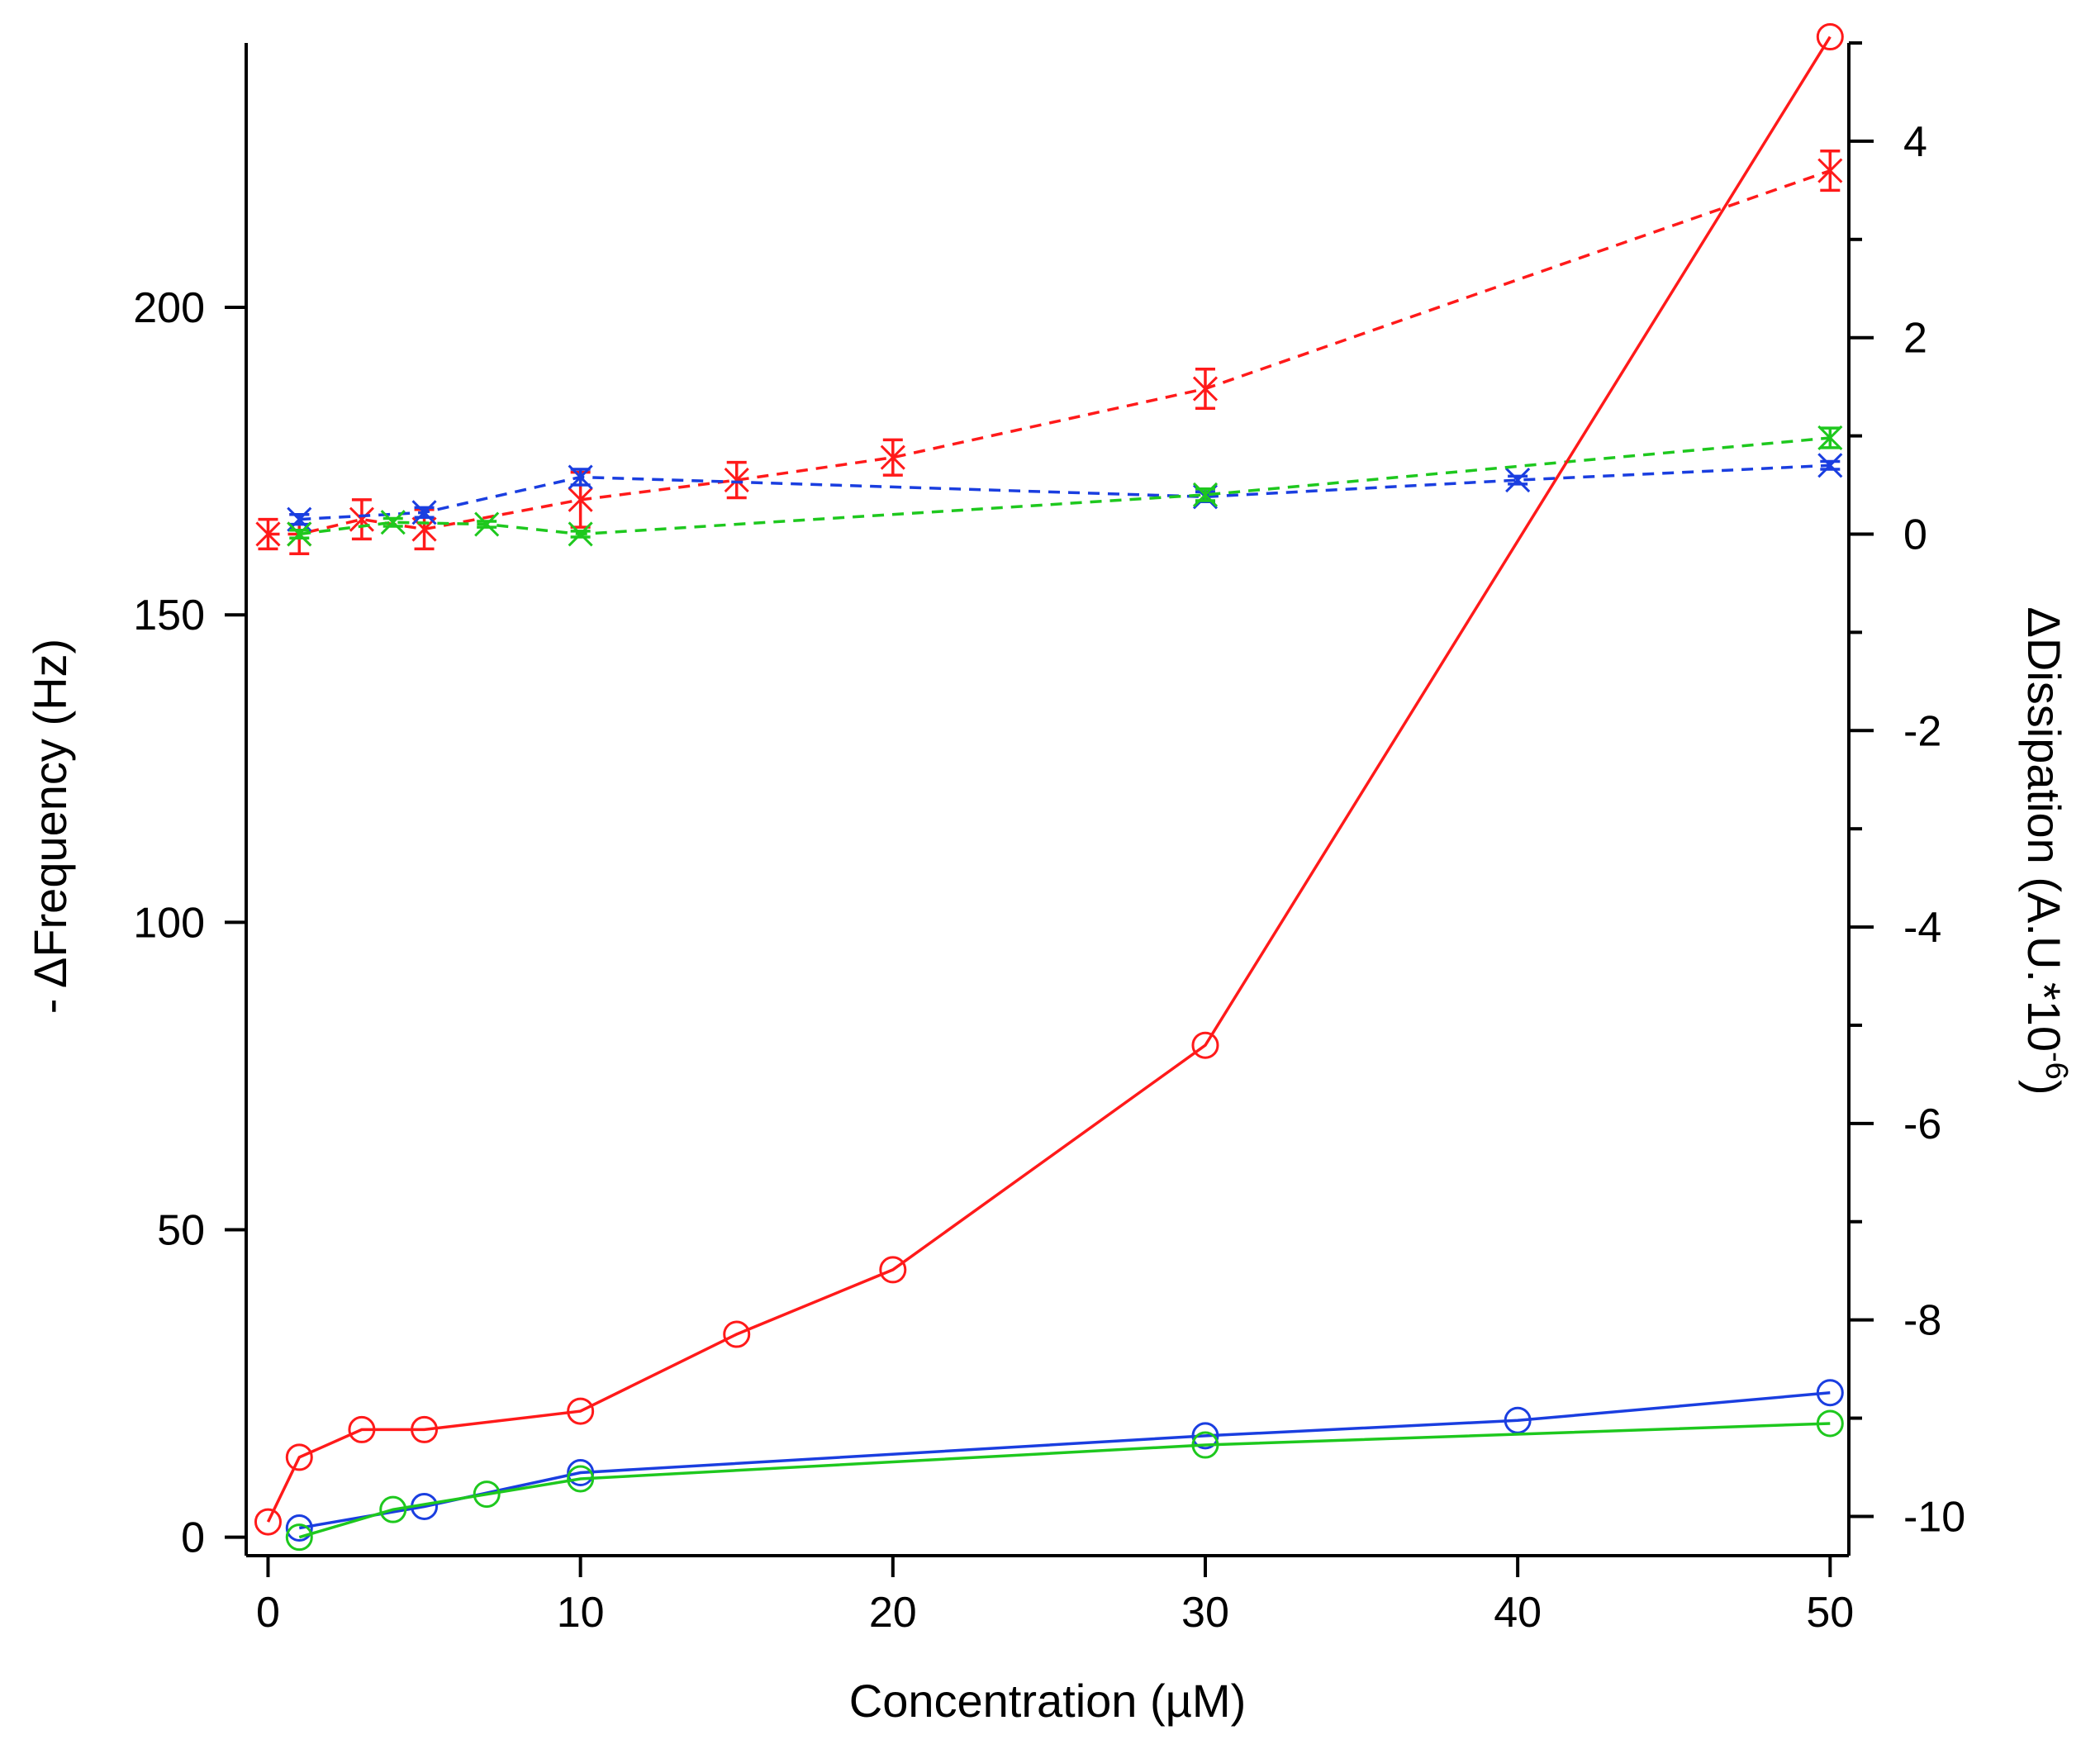  What do you see at coordinates (1064, 1480) in the screenshot?
I see `green-frequency-line` at bounding box center [1064, 1480].